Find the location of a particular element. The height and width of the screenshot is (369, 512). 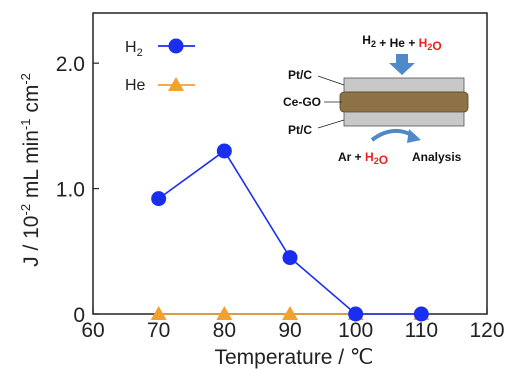

sweep-arrowhead-icon is located at coordinates (414, 136).